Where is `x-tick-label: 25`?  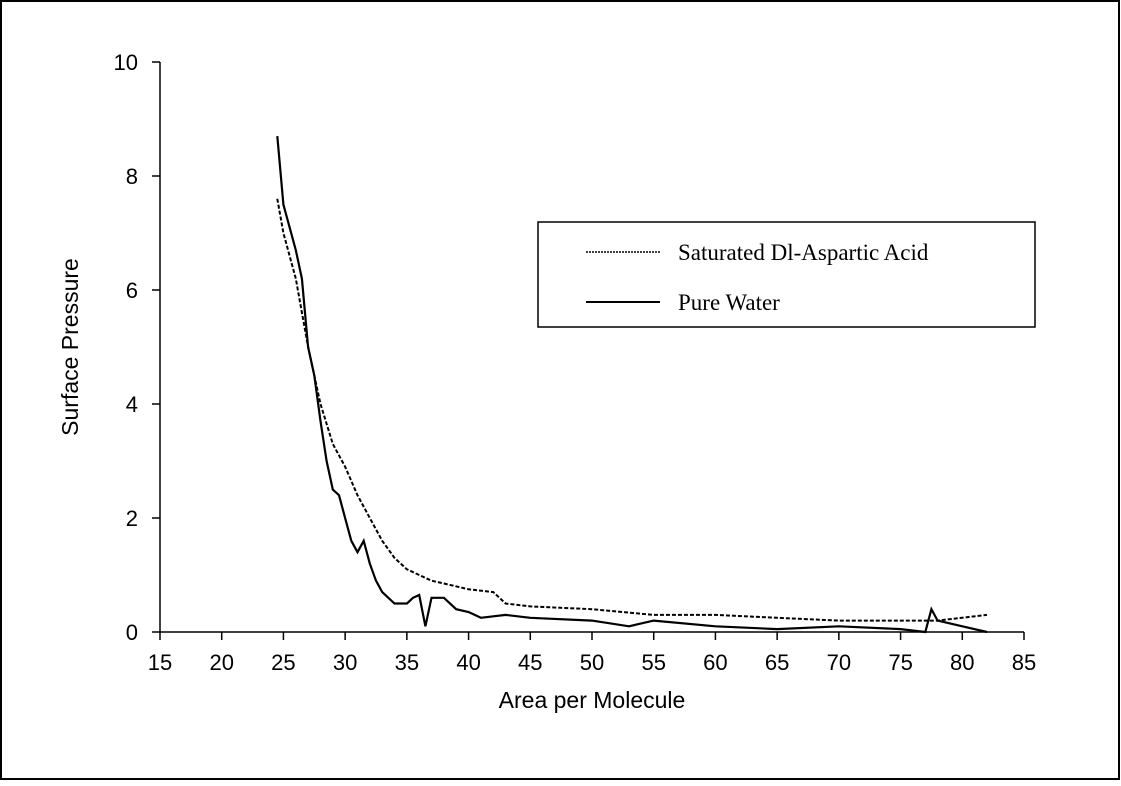
x-tick-label: 25 is located at coordinates (283, 662).